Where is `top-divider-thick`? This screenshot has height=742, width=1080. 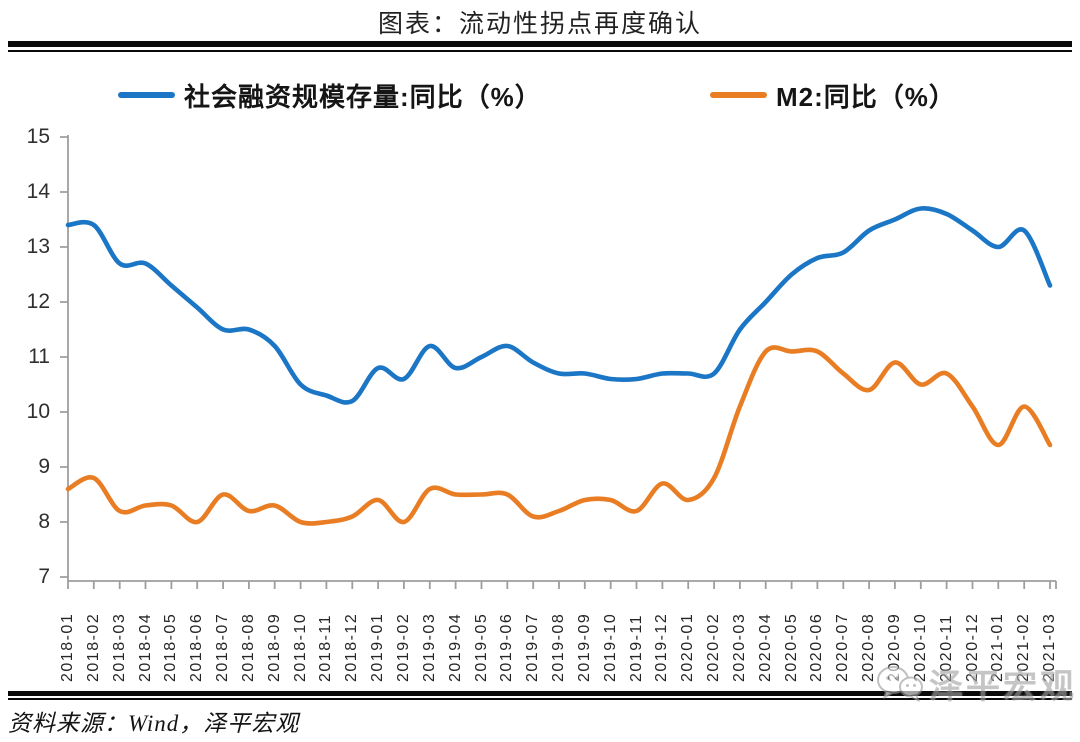
top-divider-thick is located at coordinates (540, 44).